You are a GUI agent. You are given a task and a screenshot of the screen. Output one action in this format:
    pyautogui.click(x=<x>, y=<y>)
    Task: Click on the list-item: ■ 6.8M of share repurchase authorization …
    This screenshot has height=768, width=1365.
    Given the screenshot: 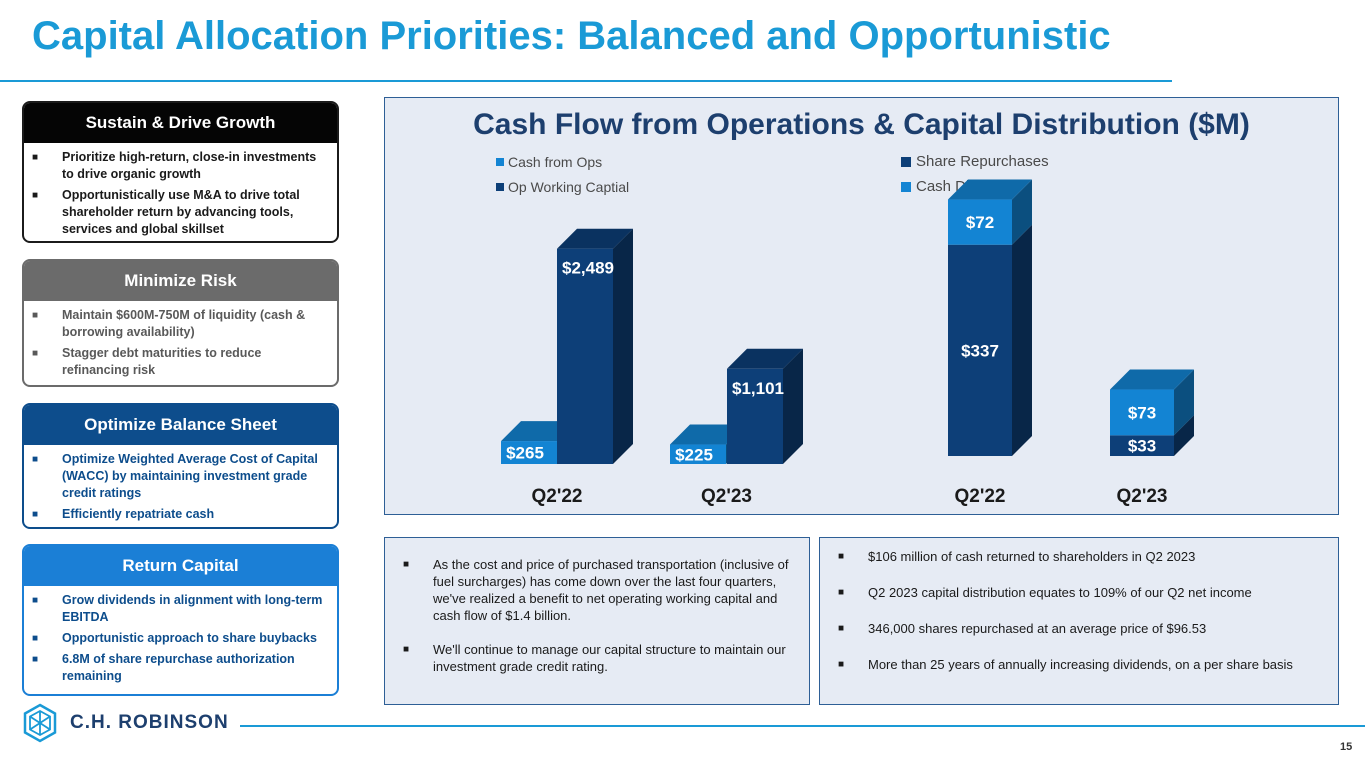 What is the action you would take?
    pyautogui.click(x=163, y=667)
    